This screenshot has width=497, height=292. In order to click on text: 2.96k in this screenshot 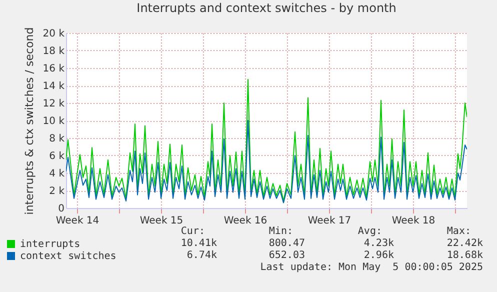, I will do `click(379, 255)`.